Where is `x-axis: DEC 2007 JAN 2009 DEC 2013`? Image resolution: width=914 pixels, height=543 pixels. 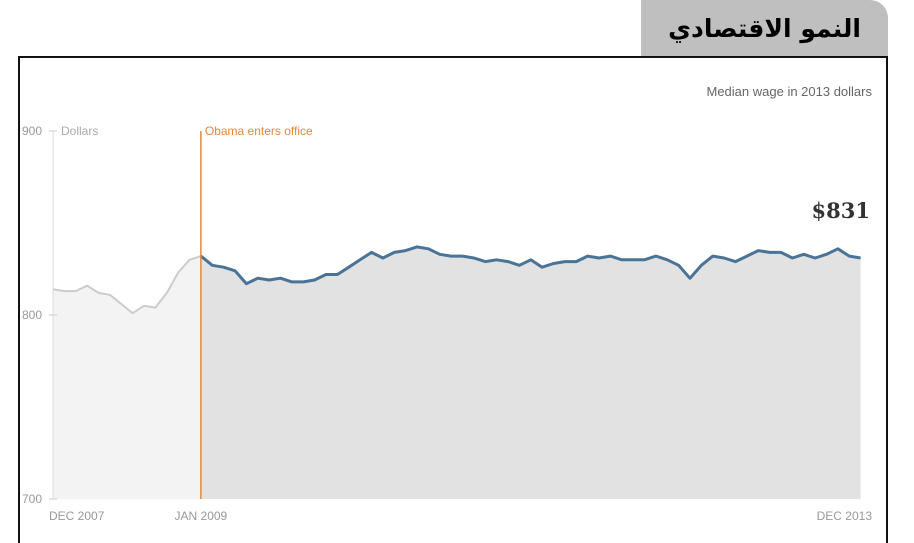 x-axis: DEC 2007 JAN 2009 DEC 2013 is located at coordinates (460, 516).